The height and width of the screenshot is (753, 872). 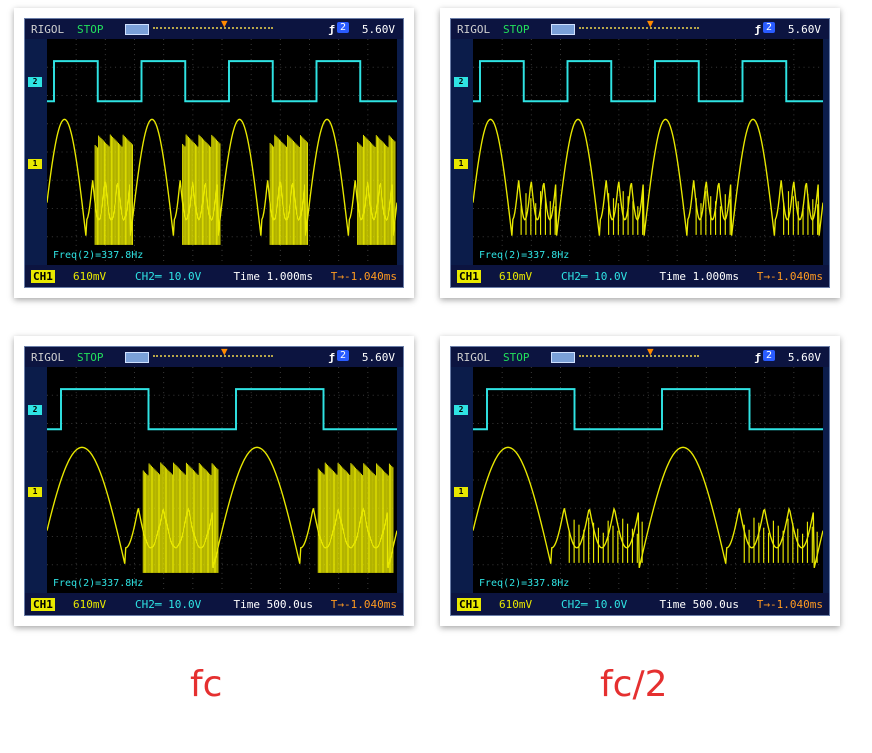 What do you see at coordinates (634, 684) in the screenshot?
I see `caption-fc-half: fc/2` at bounding box center [634, 684].